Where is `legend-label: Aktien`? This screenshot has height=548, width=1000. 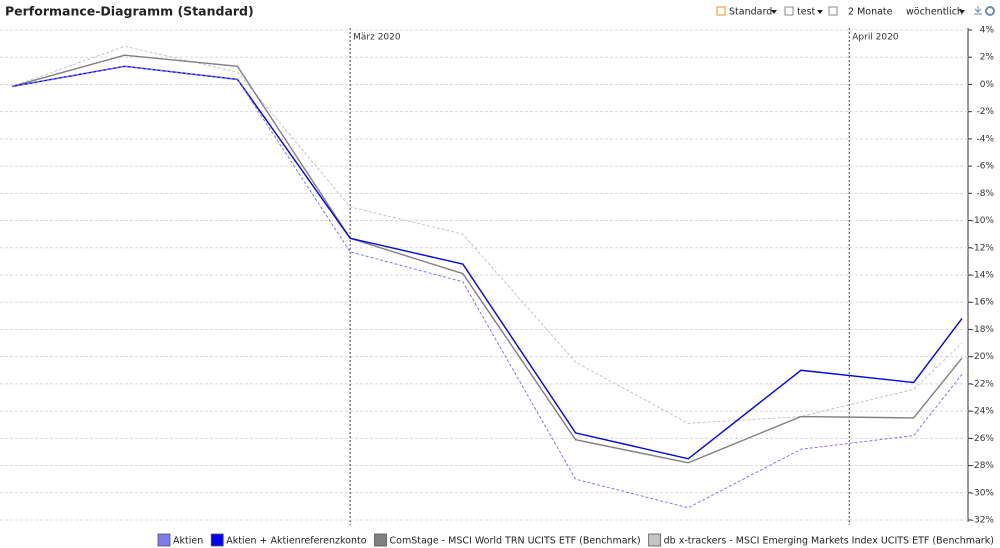 legend-label: Aktien is located at coordinates (188, 541).